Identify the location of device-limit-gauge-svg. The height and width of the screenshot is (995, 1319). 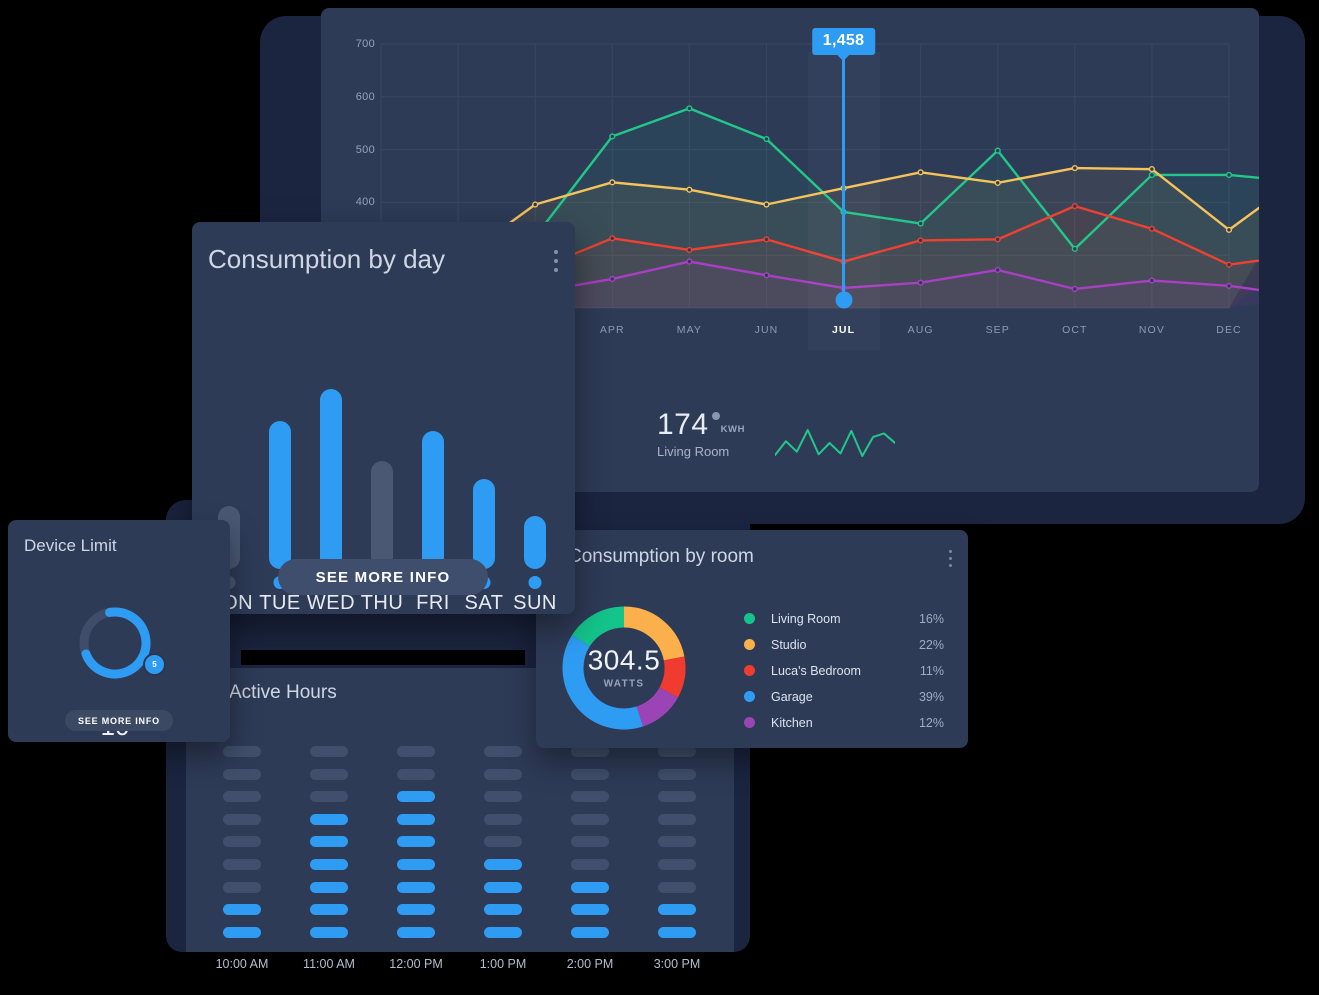
(115, 643).